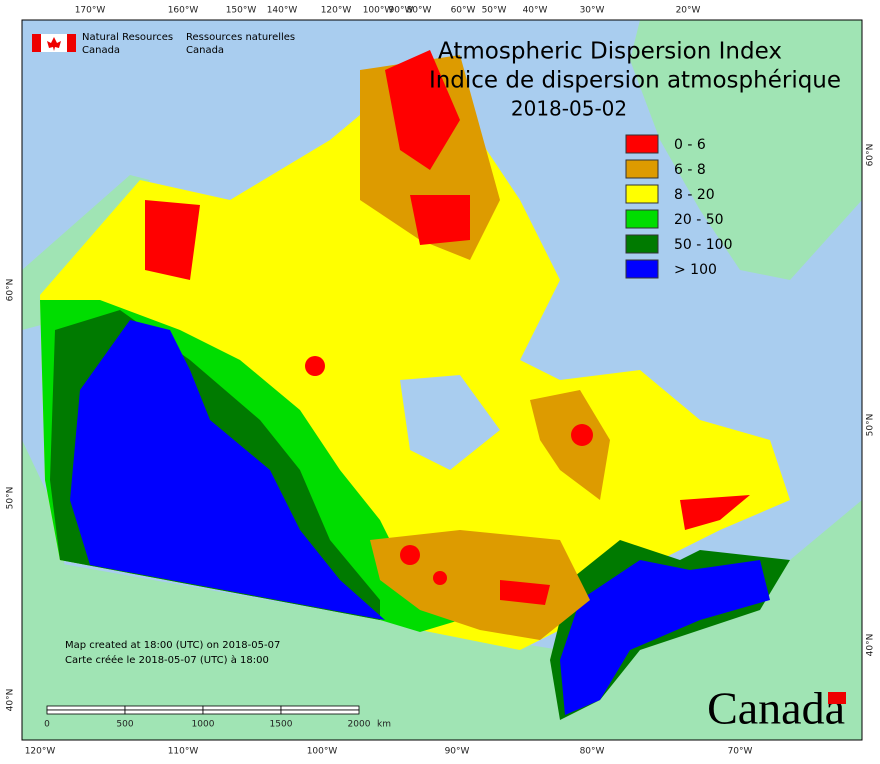 The height and width of the screenshot is (764, 880). Describe the element at coordinates (183, 11) in the screenshot. I see `longitude-label: 160°W` at that location.